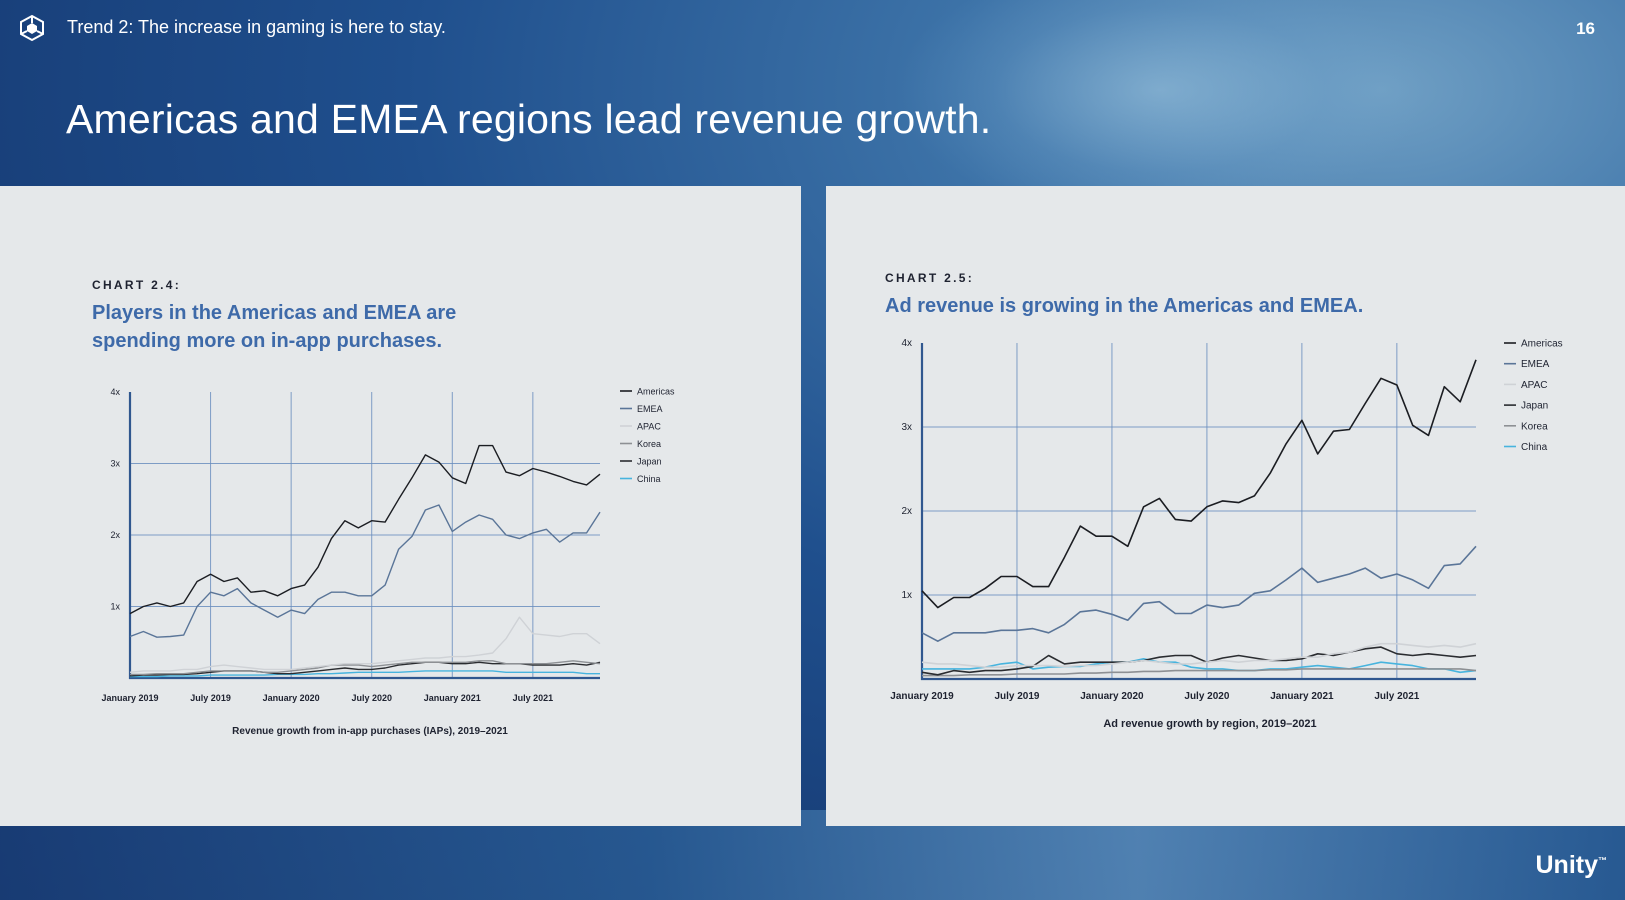 This screenshot has height=900, width=1625. I want to click on trademark-mark: ™, so click(1602, 860).